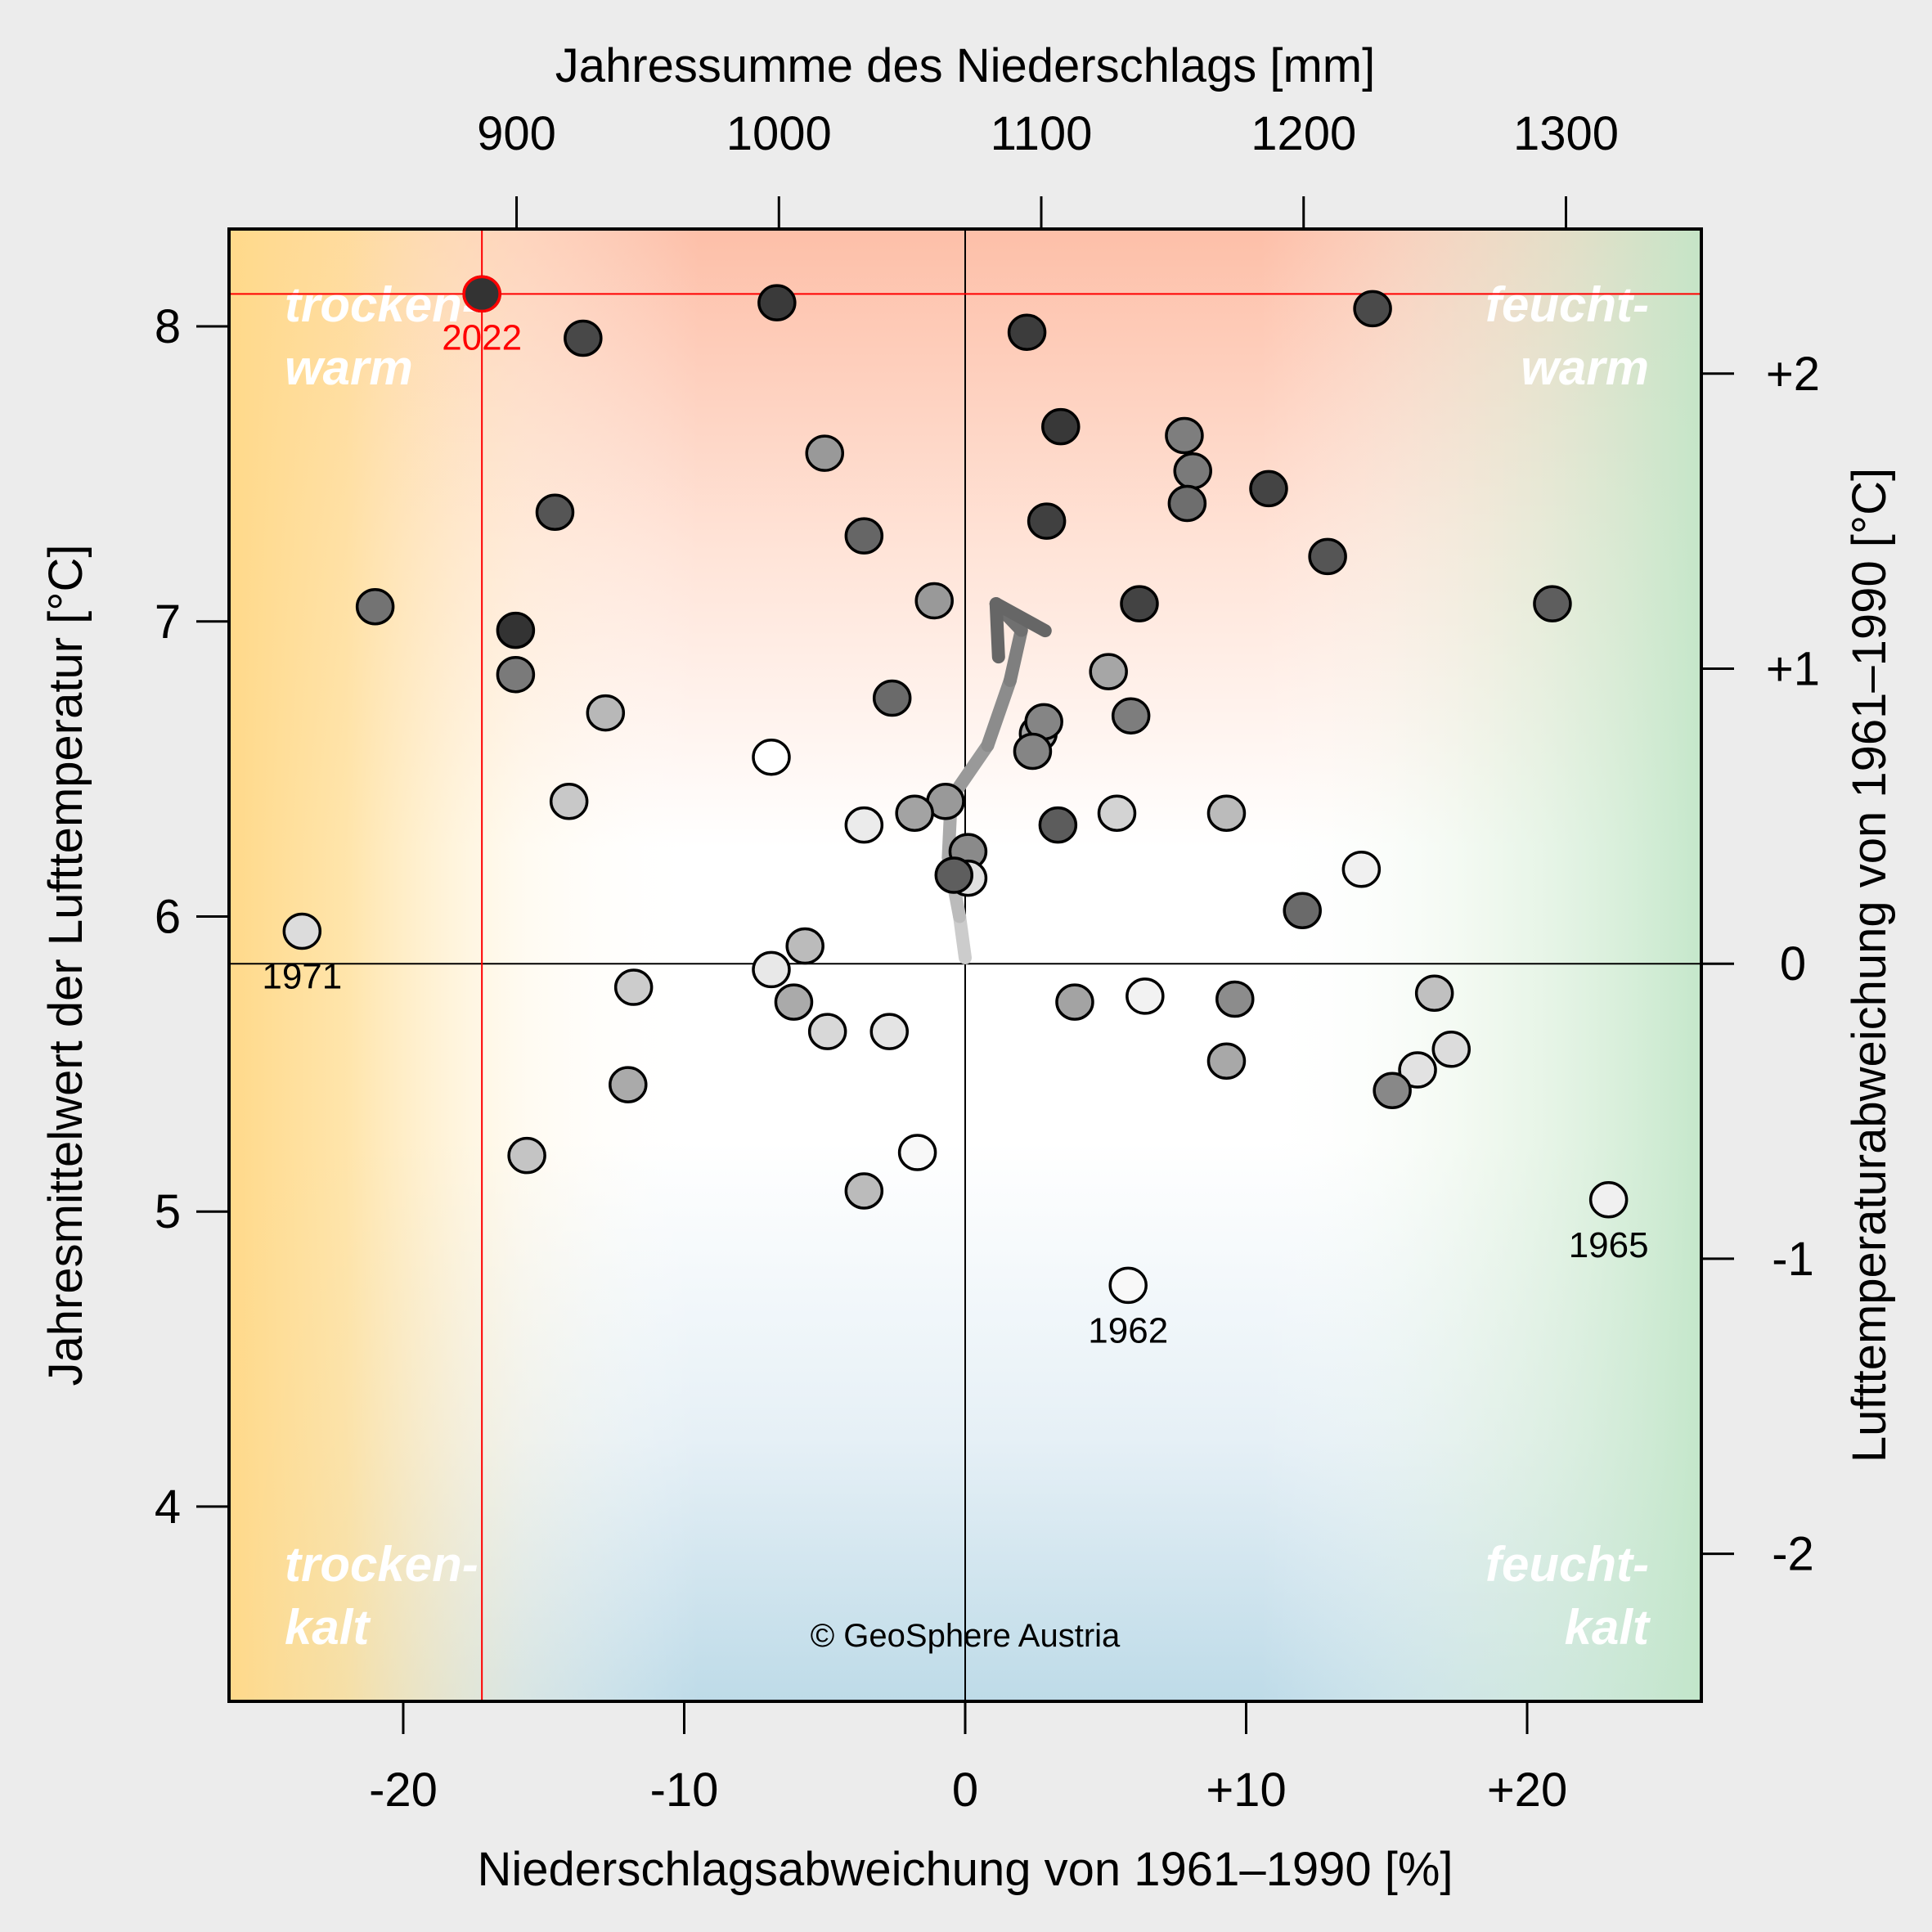  What do you see at coordinates (302, 977) in the screenshot?
I see `year-label: 1971` at bounding box center [302, 977].